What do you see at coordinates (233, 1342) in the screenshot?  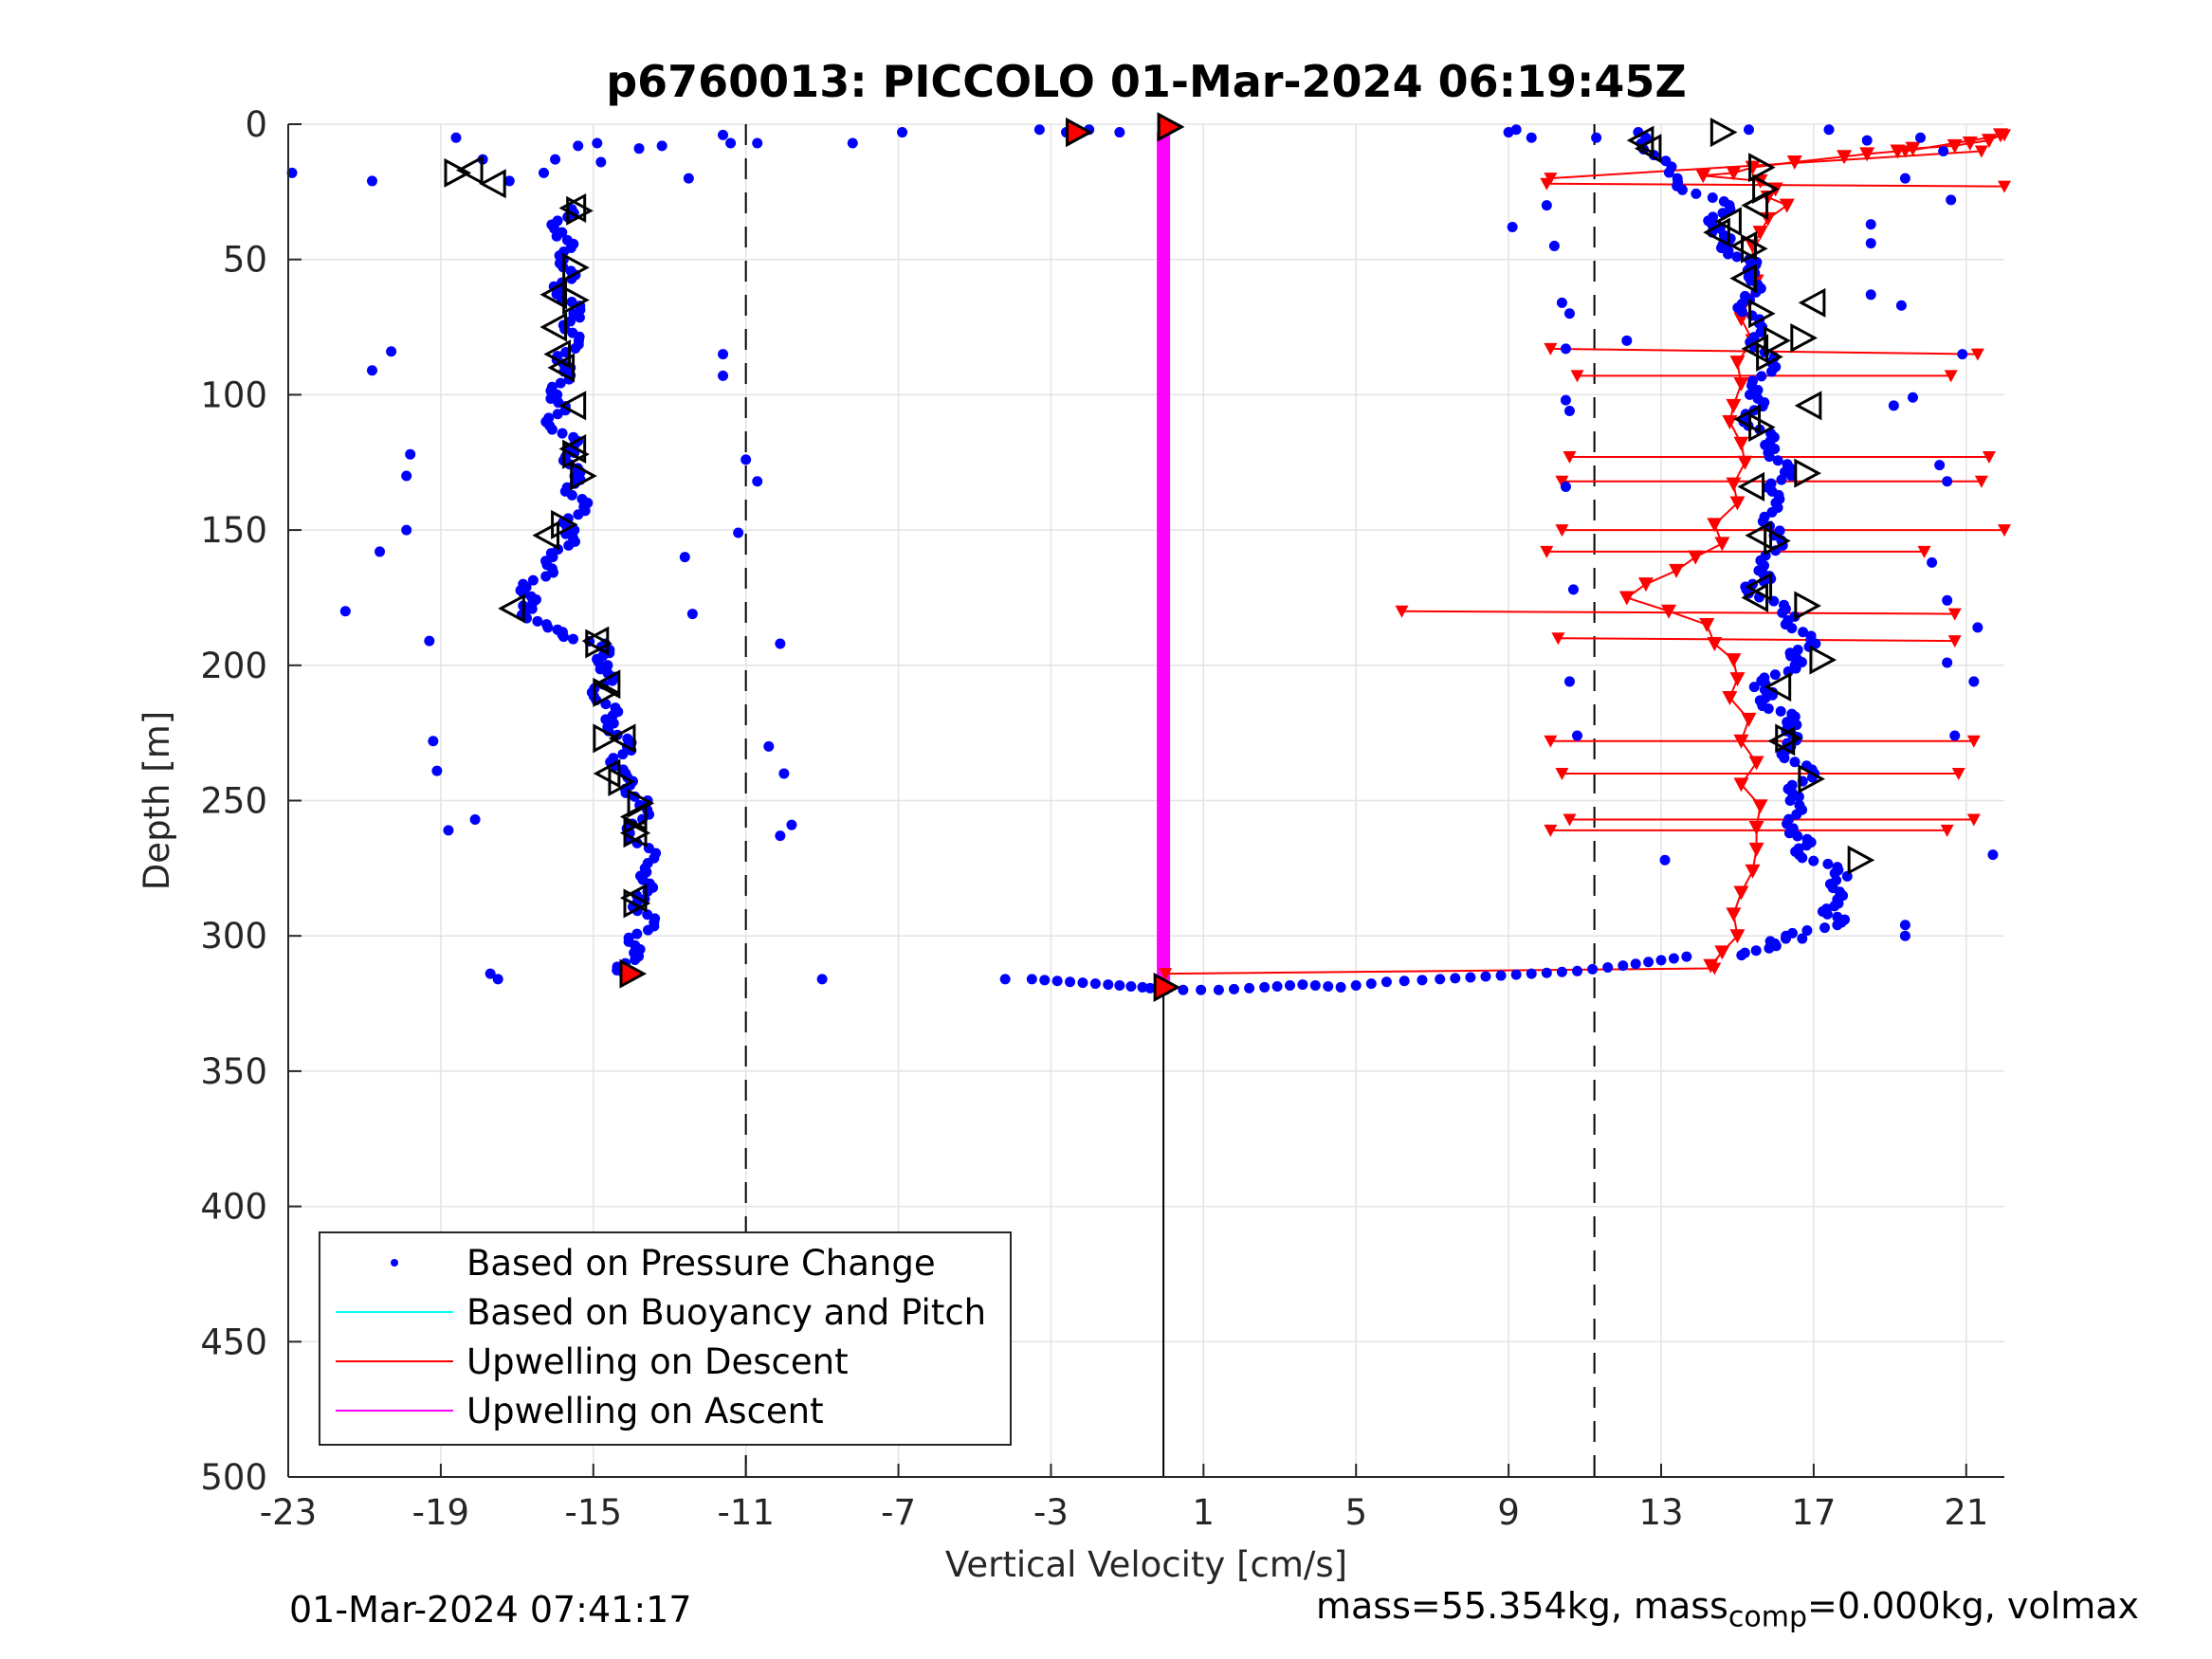 I see `y-tick-label: 450` at bounding box center [233, 1342].